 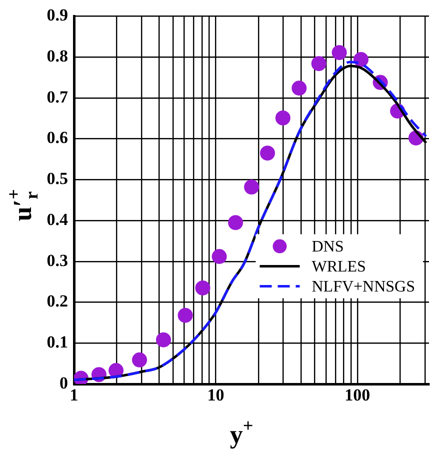 I want to click on legend-label: NLFV+NNSGS, so click(x=363, y=287).